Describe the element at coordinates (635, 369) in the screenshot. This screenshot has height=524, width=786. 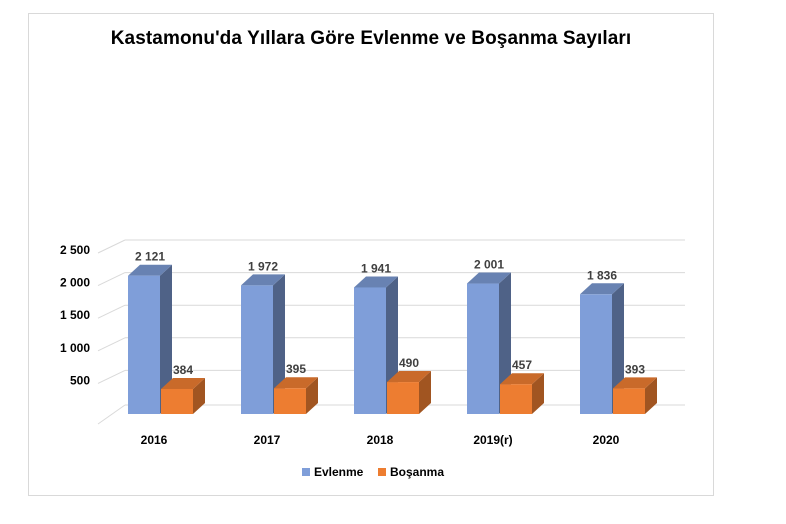
I see `data-label: 393` at that location.